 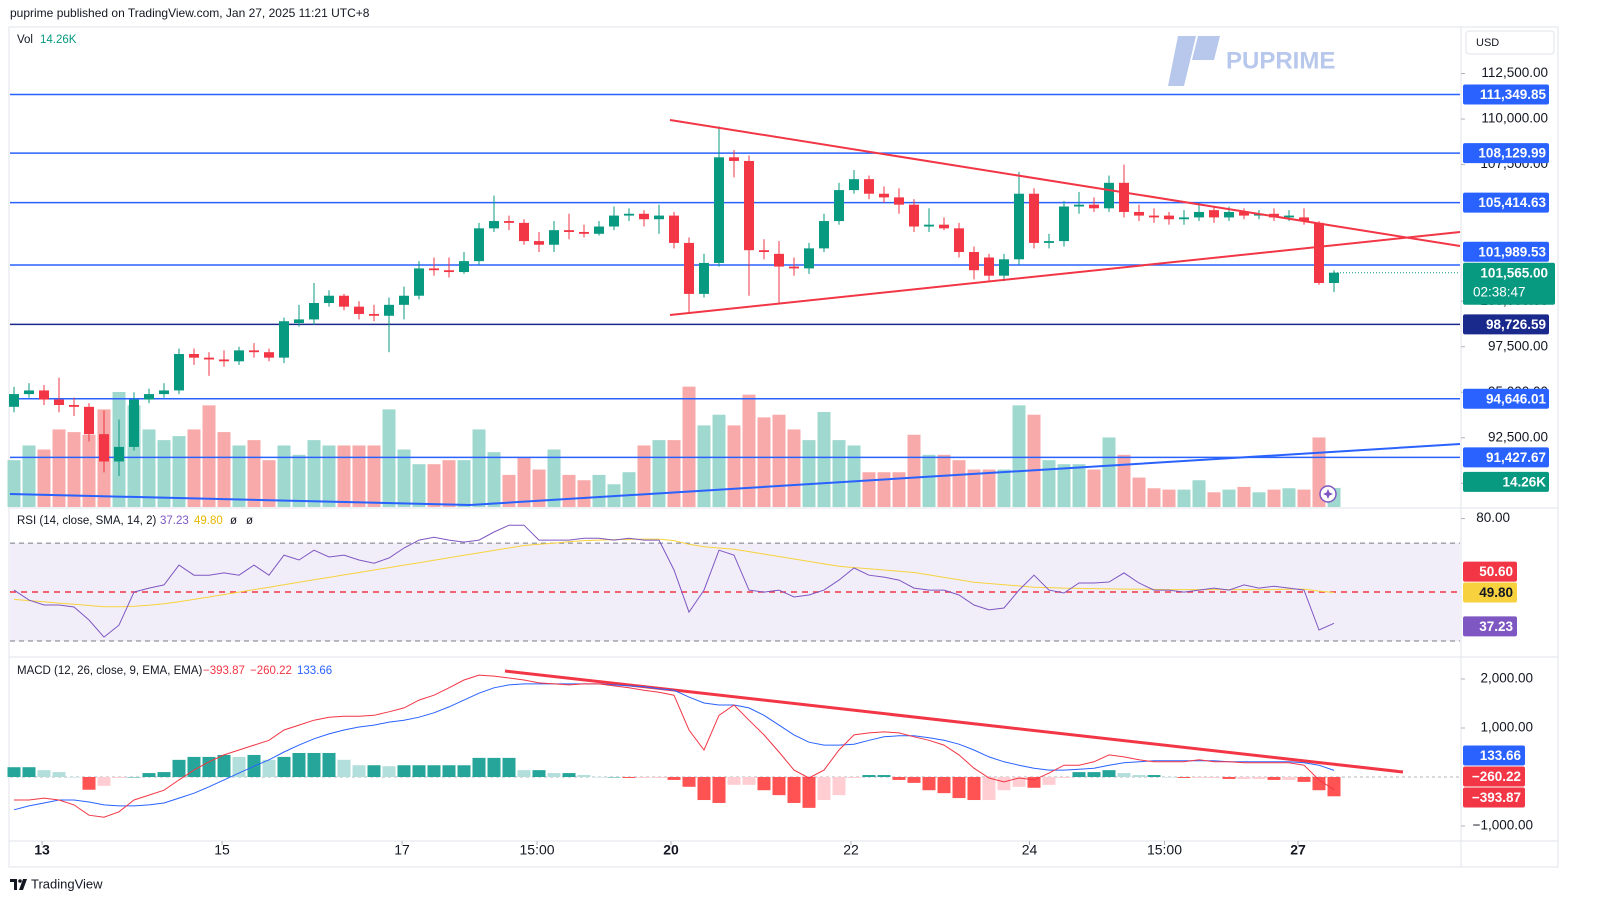 What do you see at coordinates (1514, 118) in the screenshot?
I see `y-tick-label: 110,000.00` at bounding box center [1514, 118].